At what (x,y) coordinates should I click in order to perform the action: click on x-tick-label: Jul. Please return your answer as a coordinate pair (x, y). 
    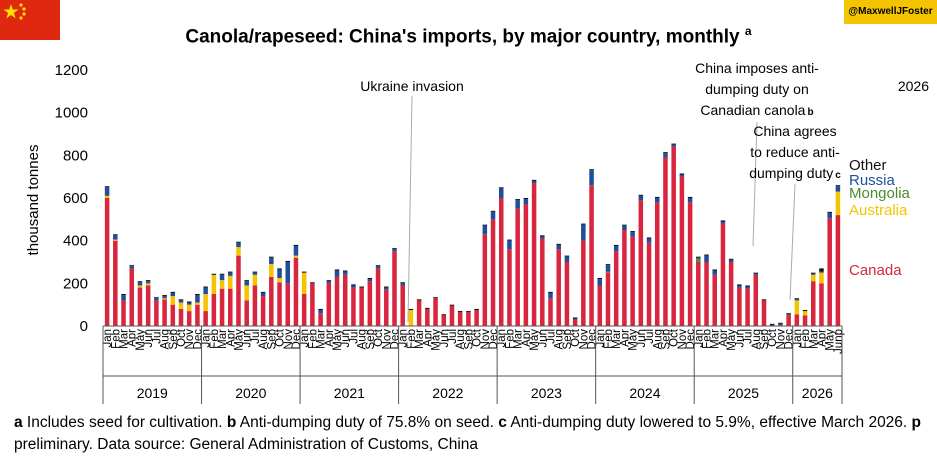
    Looking at the image, I should click on (749, 336).